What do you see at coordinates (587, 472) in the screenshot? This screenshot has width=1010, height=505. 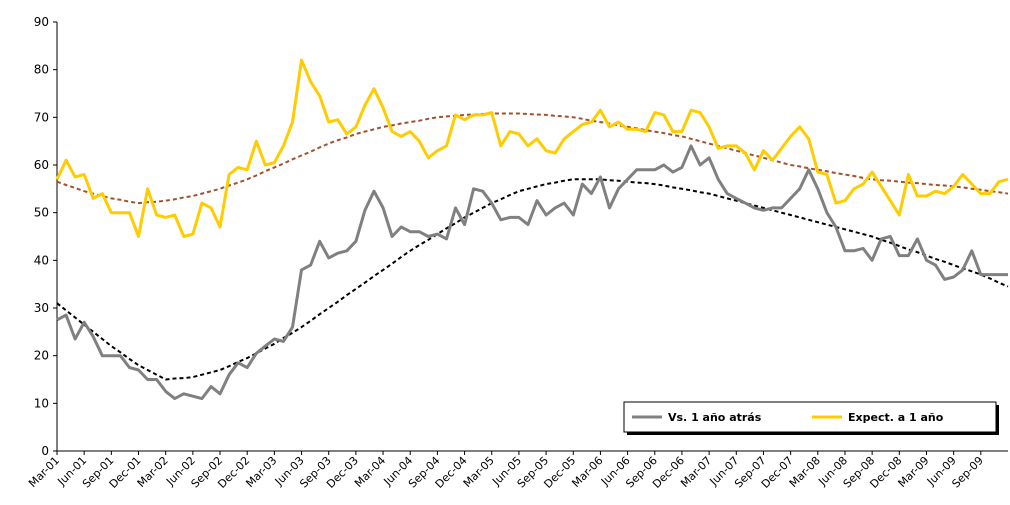 I see `x-tick-label: Mar-06` at bounding box center [587, 472].